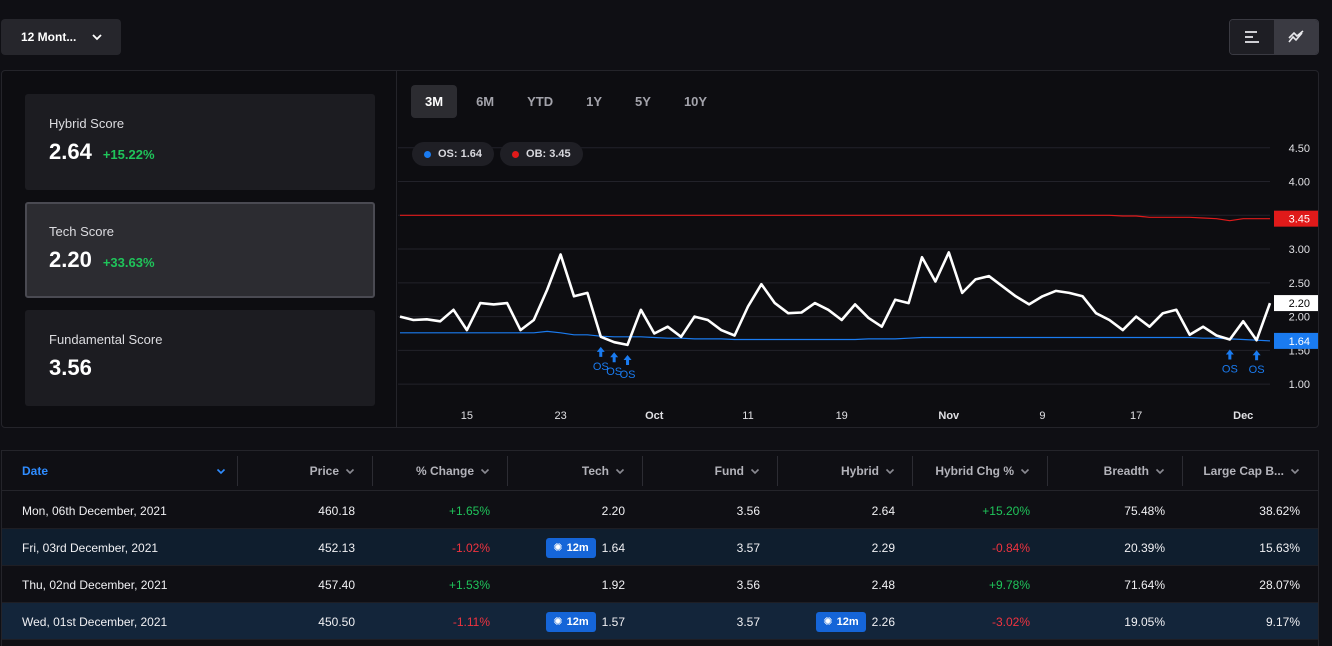 Image resolution: width=1332 pixels, height=646 pixels. What do you see at coordinates (336, 547) in the screenshot?
I see `cell-value: 452.13` at bounding box center [336, 547].